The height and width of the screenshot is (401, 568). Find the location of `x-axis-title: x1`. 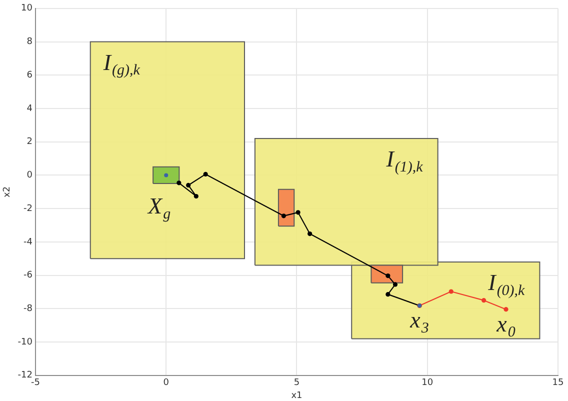

x-axis-title: x1 is located at coordinates (296, 395).